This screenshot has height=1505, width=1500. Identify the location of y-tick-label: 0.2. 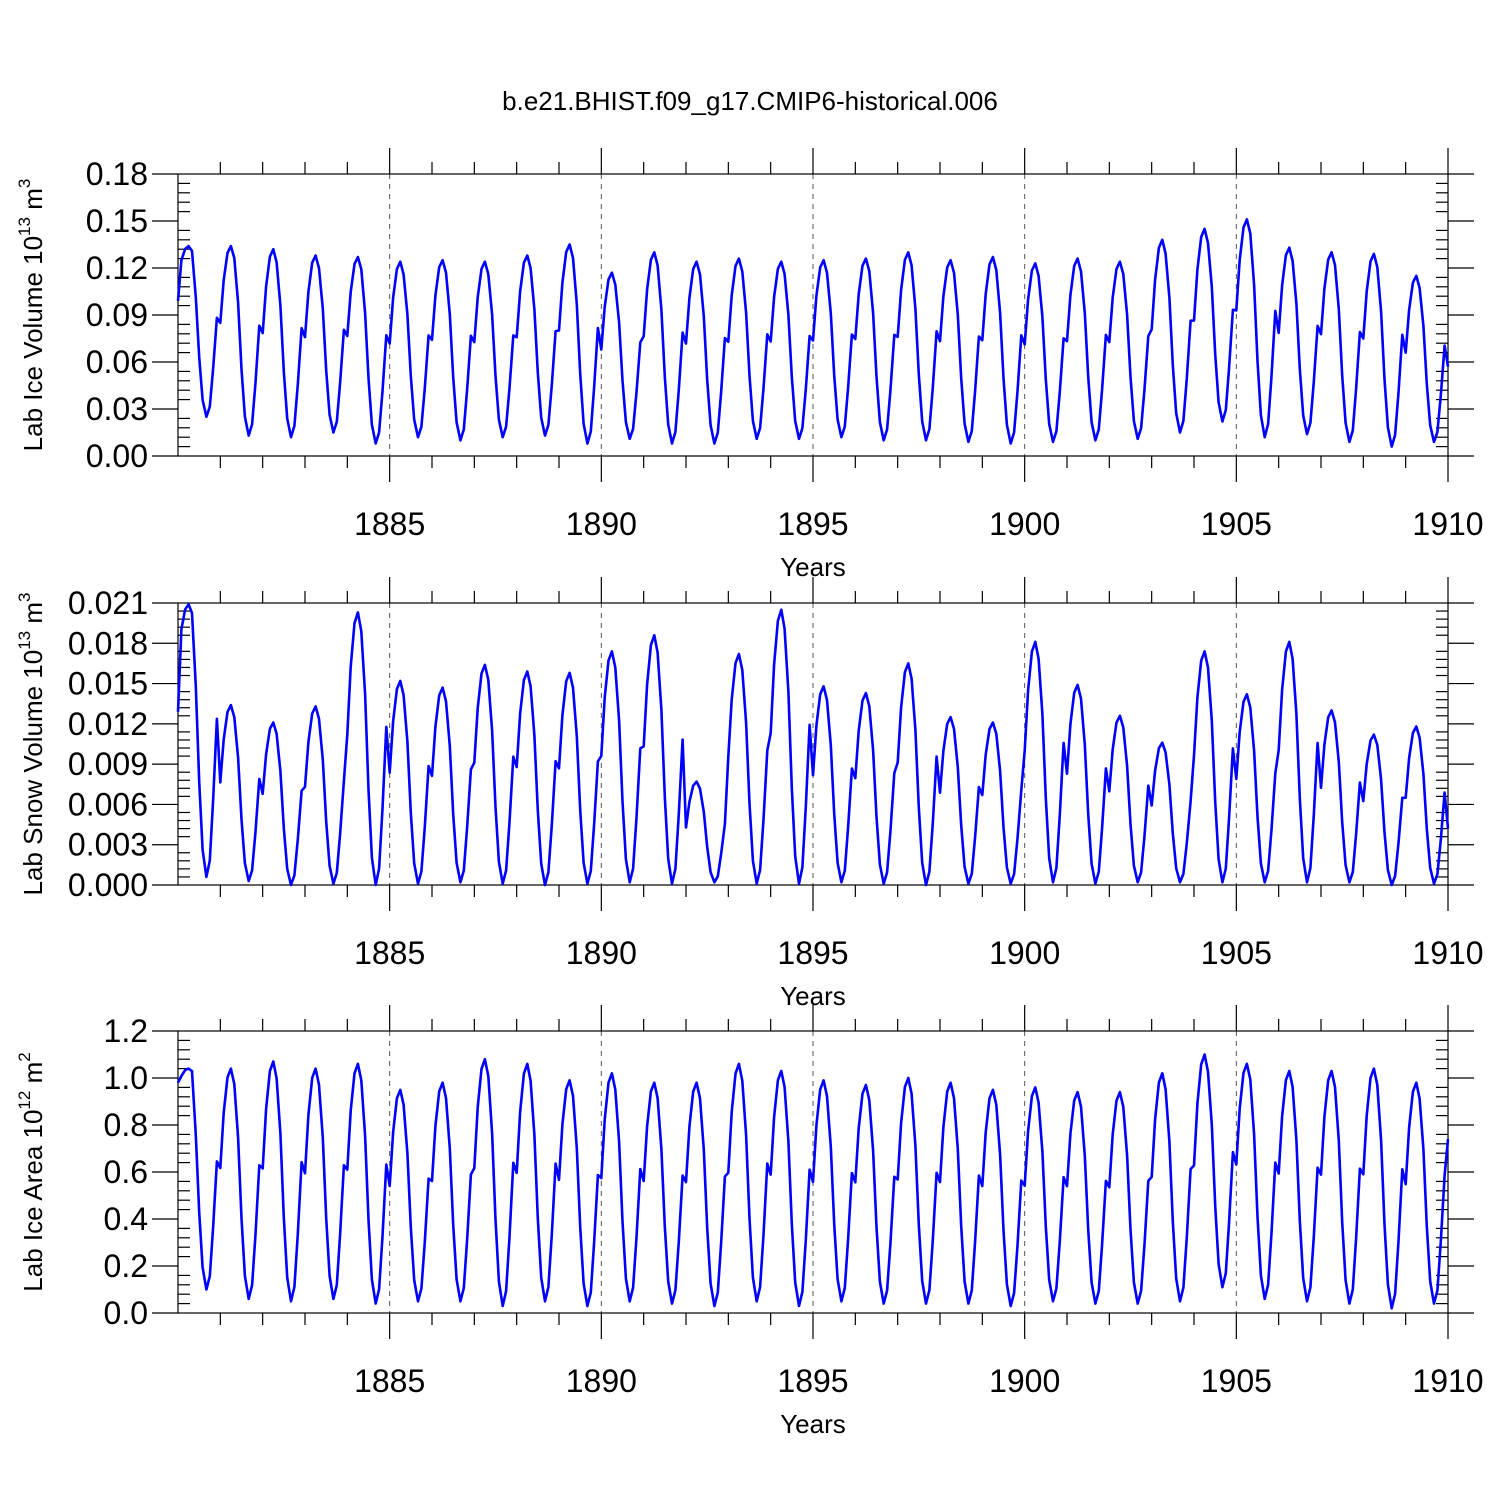
(126, 1266).